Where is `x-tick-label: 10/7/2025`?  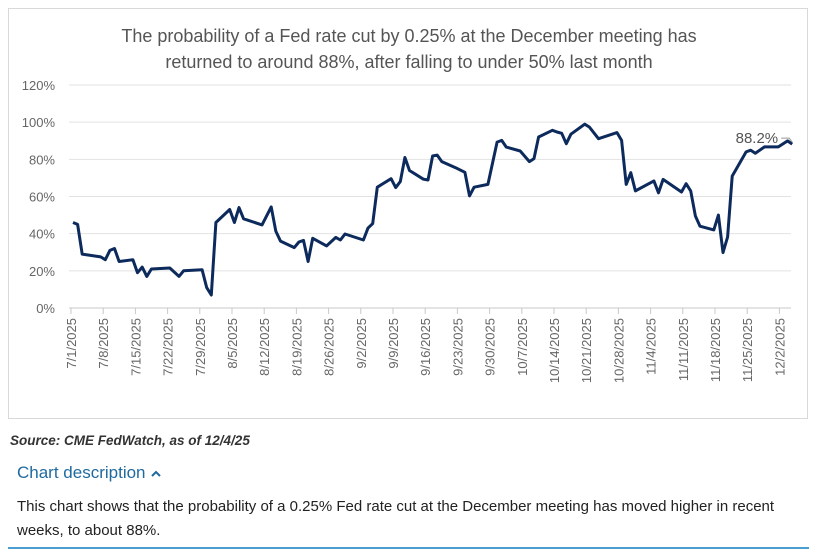 x-tick-label: 10/7/2025 is located at coordinates (522, 347).